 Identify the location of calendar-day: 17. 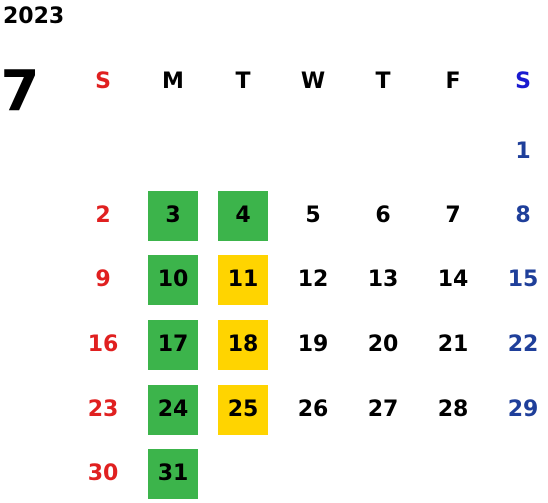
(173, 345).